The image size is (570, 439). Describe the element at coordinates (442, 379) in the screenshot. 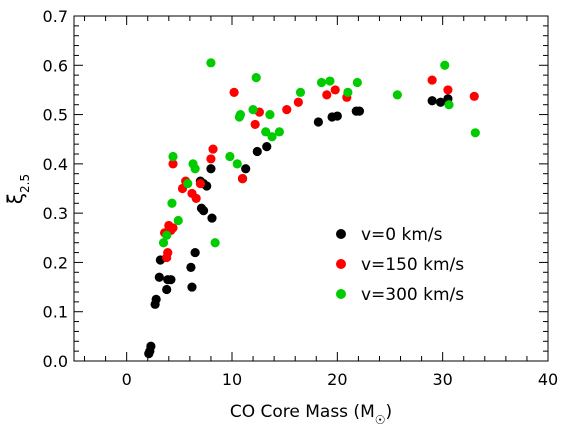

I see `x-tick-label: 30` at that location.